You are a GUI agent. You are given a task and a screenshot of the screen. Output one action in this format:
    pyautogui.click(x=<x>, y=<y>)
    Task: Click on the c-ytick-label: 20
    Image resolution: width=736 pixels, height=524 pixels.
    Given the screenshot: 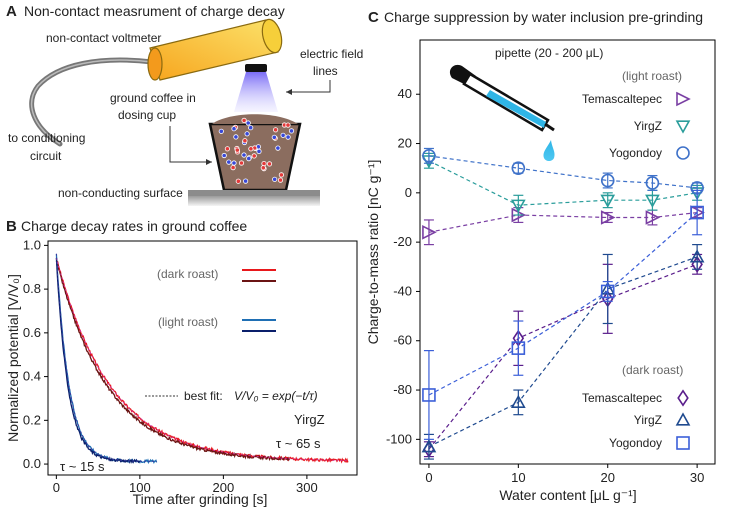 What is the action you would take?
    pyautogui.click(x=405, y=143)
    